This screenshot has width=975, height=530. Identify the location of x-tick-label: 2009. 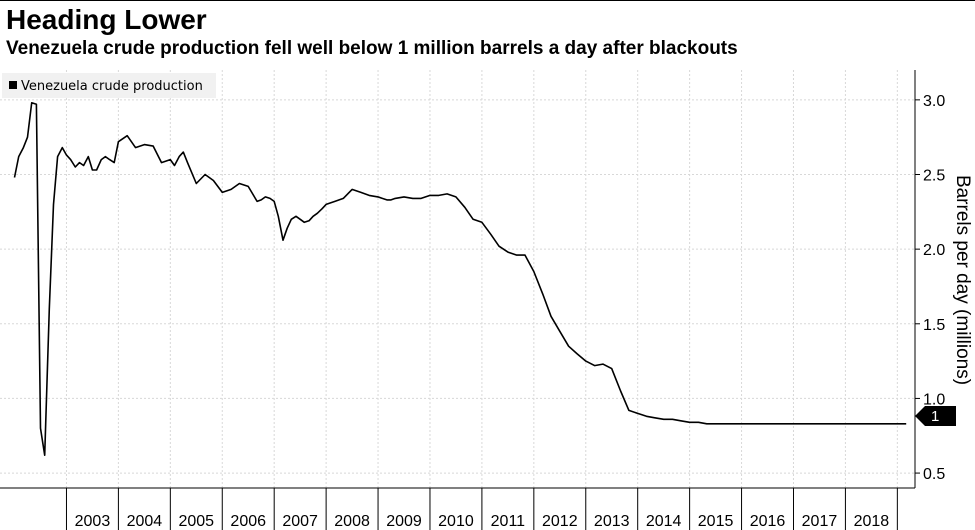
(404, 521).